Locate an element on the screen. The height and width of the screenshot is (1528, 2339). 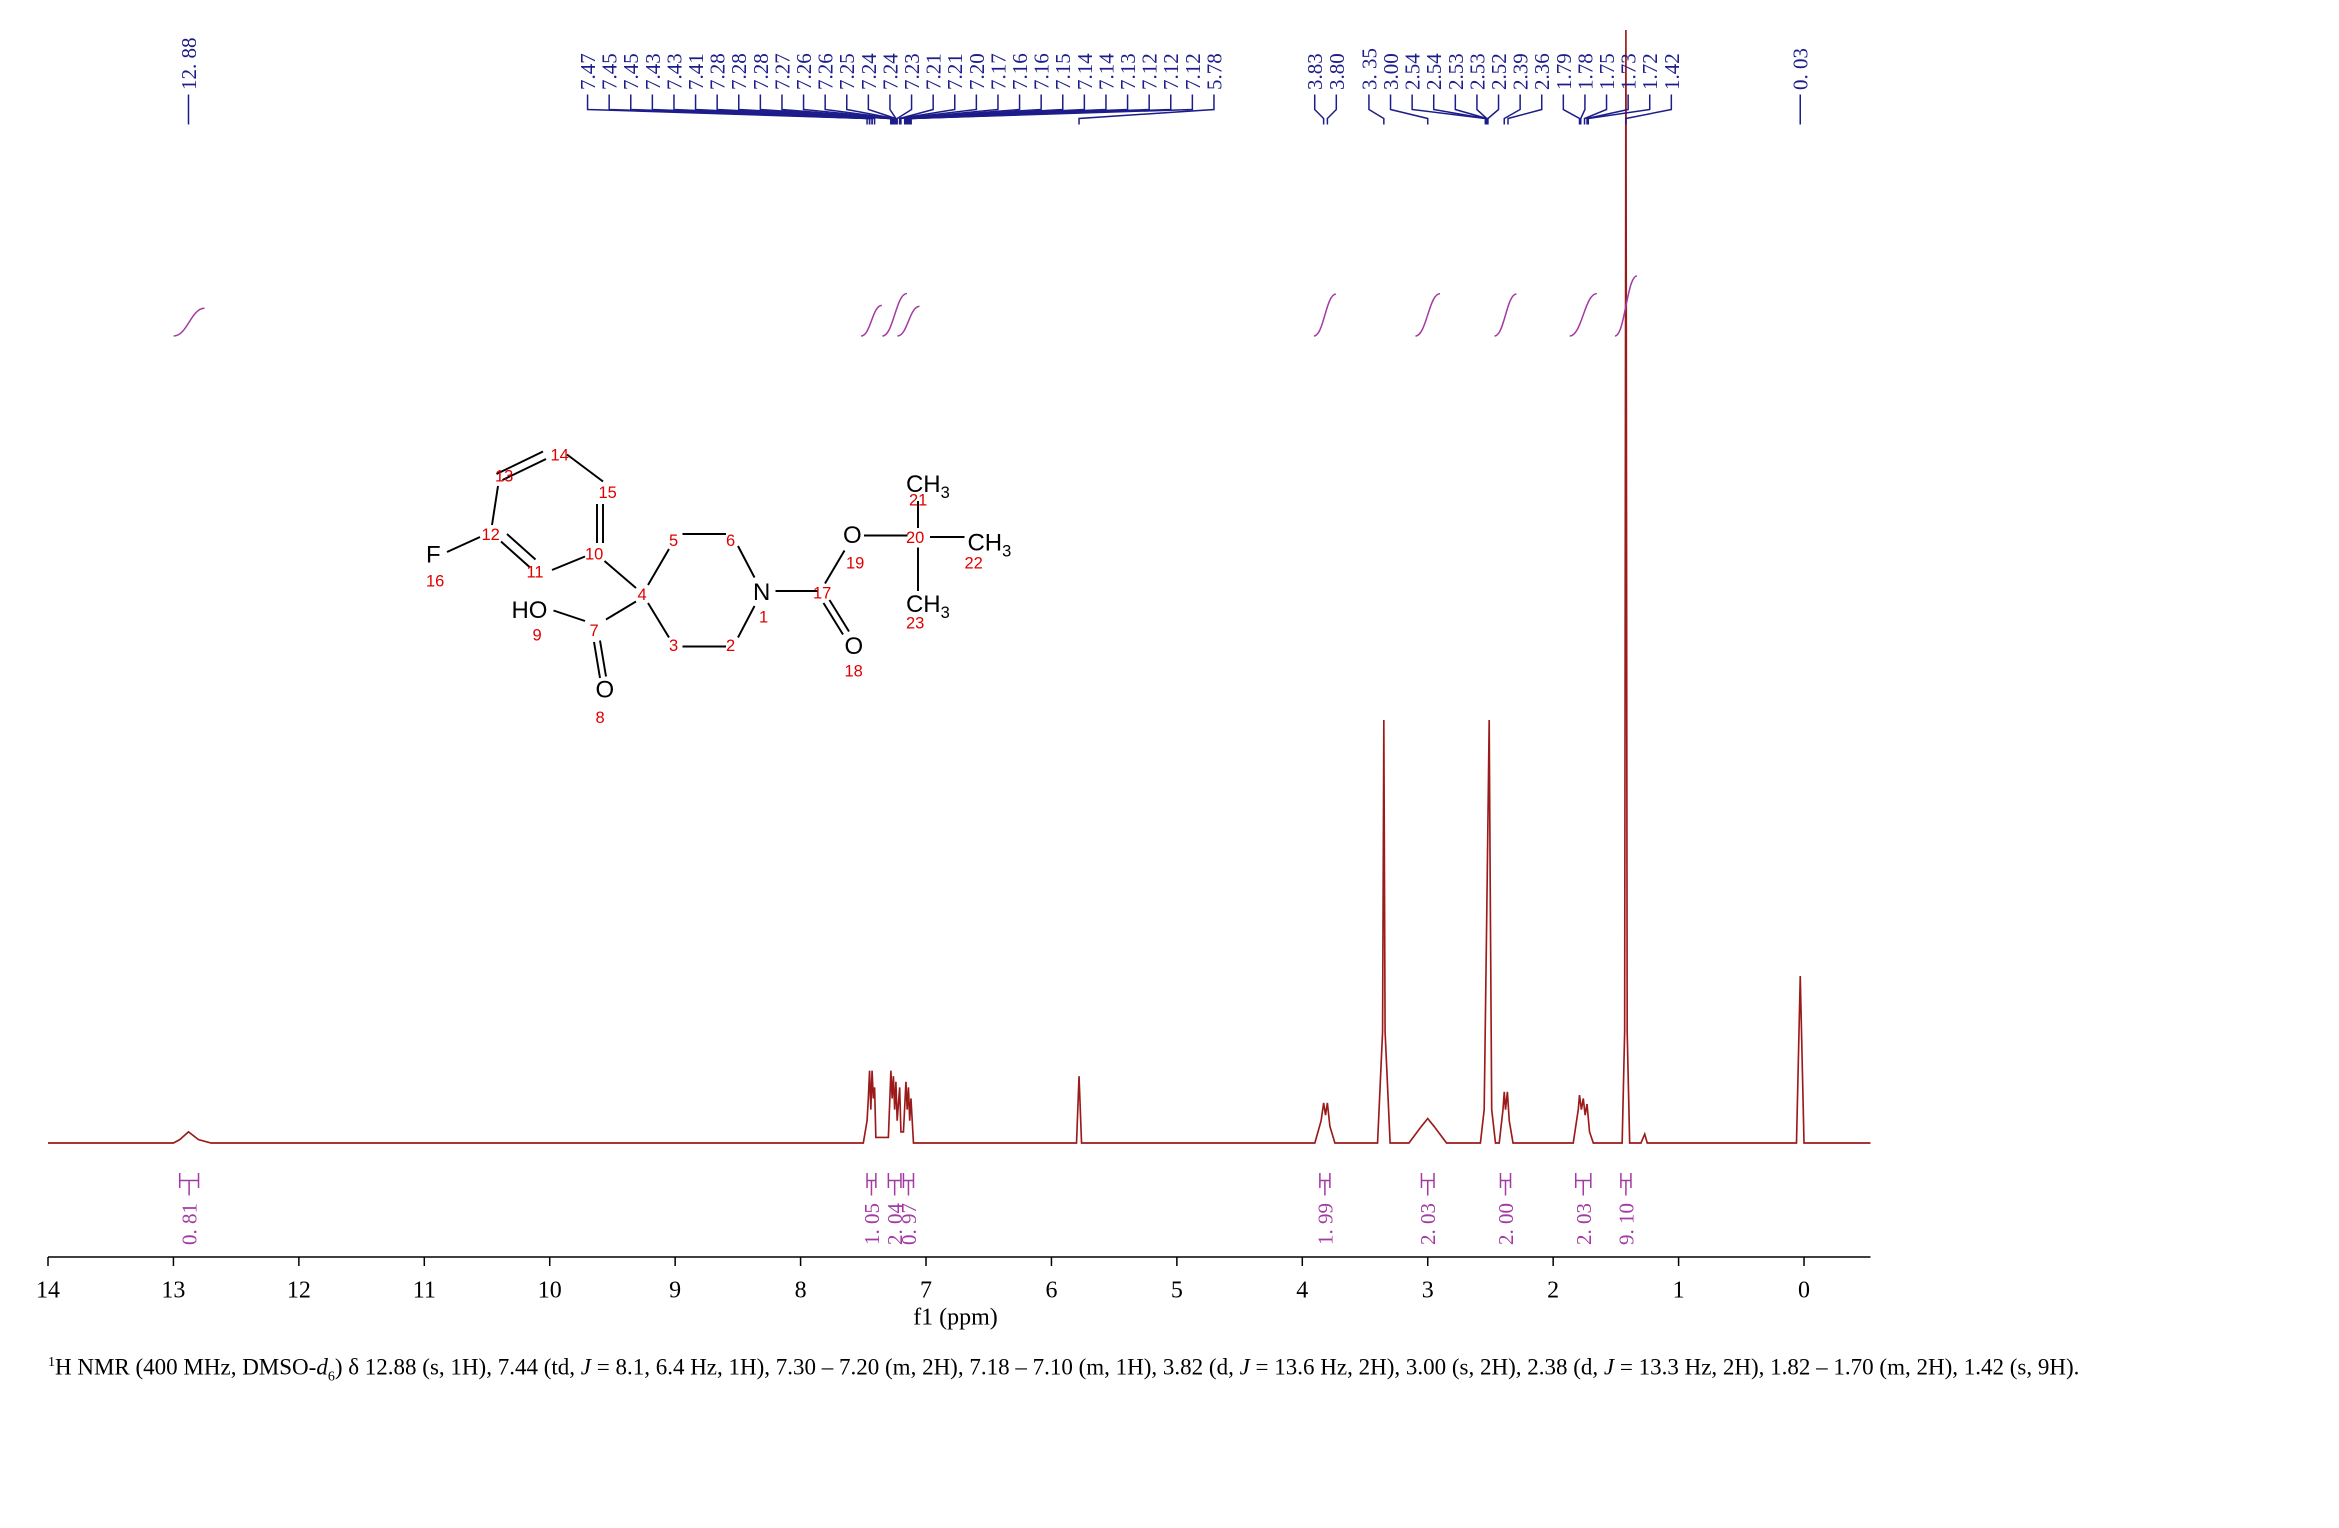
integral-label: 9. 10 is located at coordinates (1626, 1224).